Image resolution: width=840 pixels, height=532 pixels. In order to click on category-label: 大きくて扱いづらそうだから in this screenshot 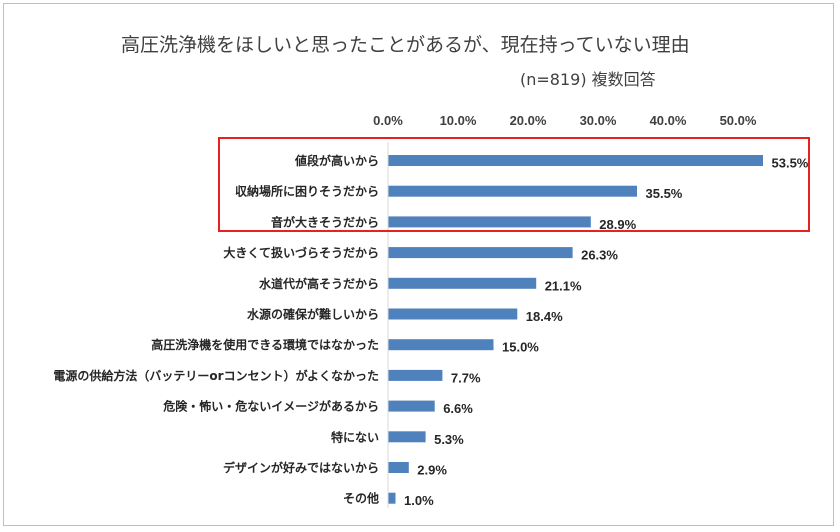, I will do `click(301, 252)`.